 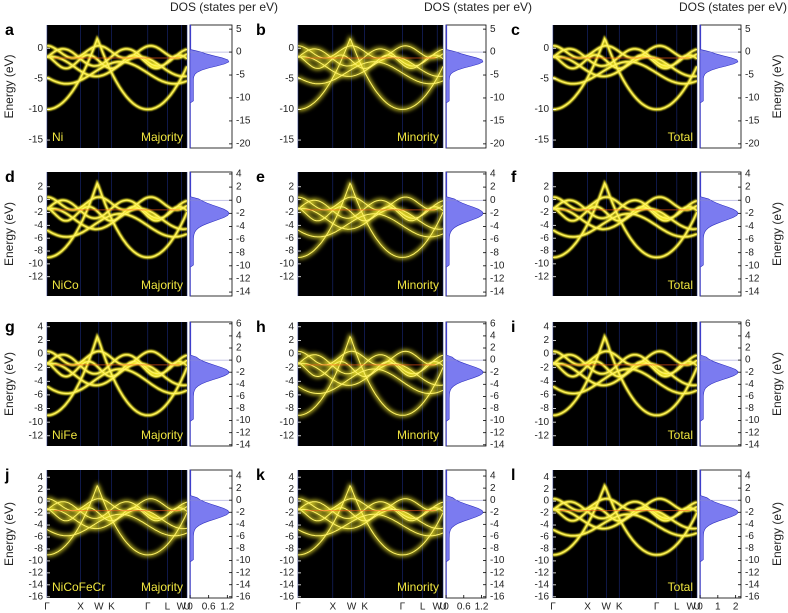 What do you see at coordinates (239, 187) in the screenshot?
I see `y2-tick-label: 2` at bounding box center [239, 187].